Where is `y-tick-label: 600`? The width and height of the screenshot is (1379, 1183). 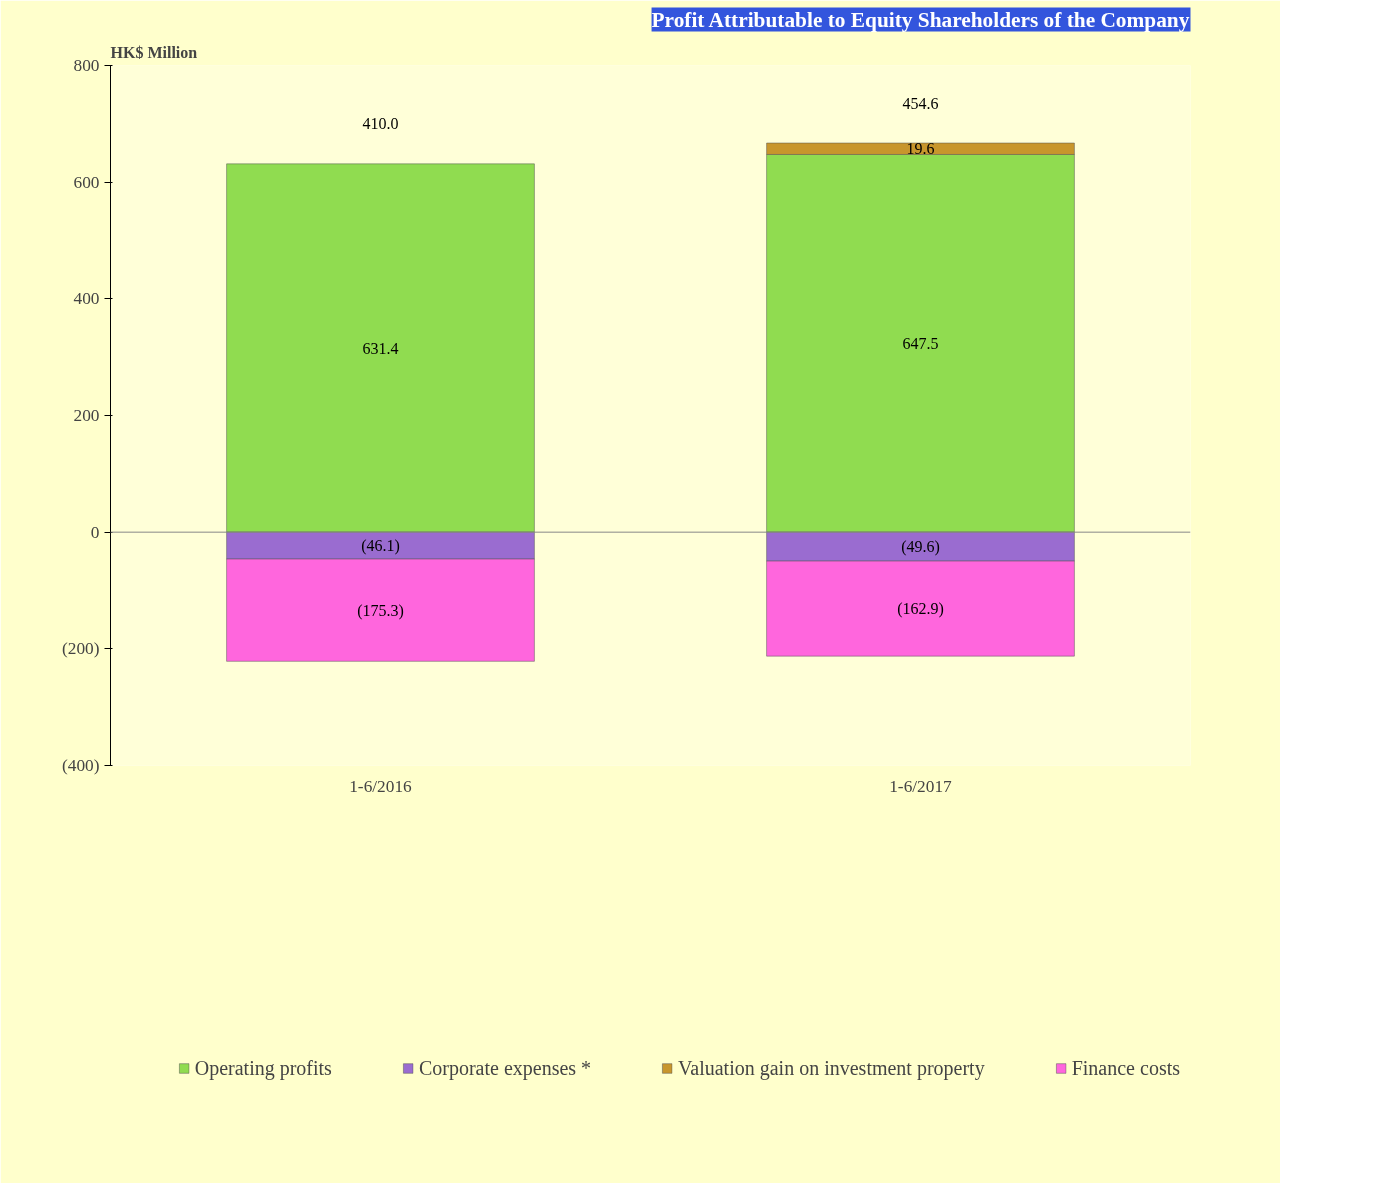 y-tick-label: 600 is located at coordinates (86, 182).